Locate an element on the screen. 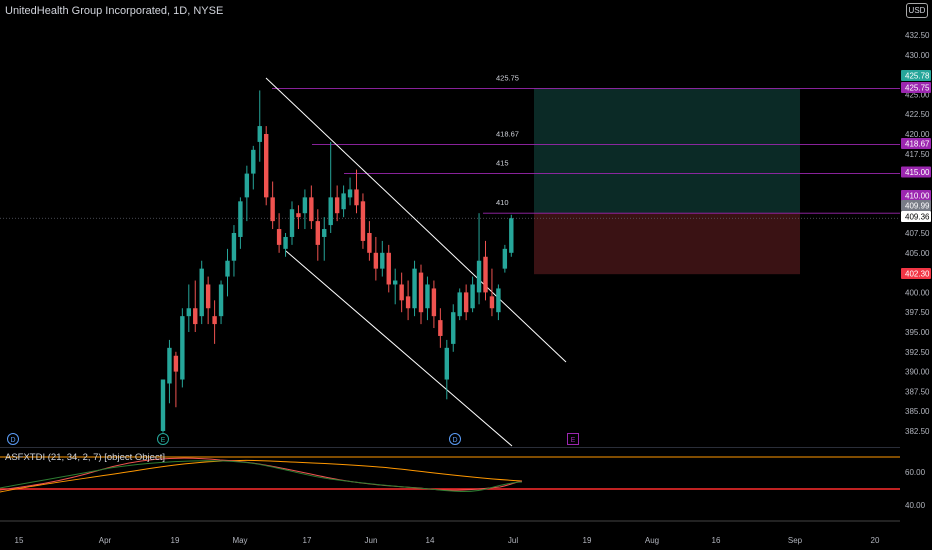 The height and width of the screenshot is (550, 932). price-axis-label: 395.00 is located at coordinates (917, 332).